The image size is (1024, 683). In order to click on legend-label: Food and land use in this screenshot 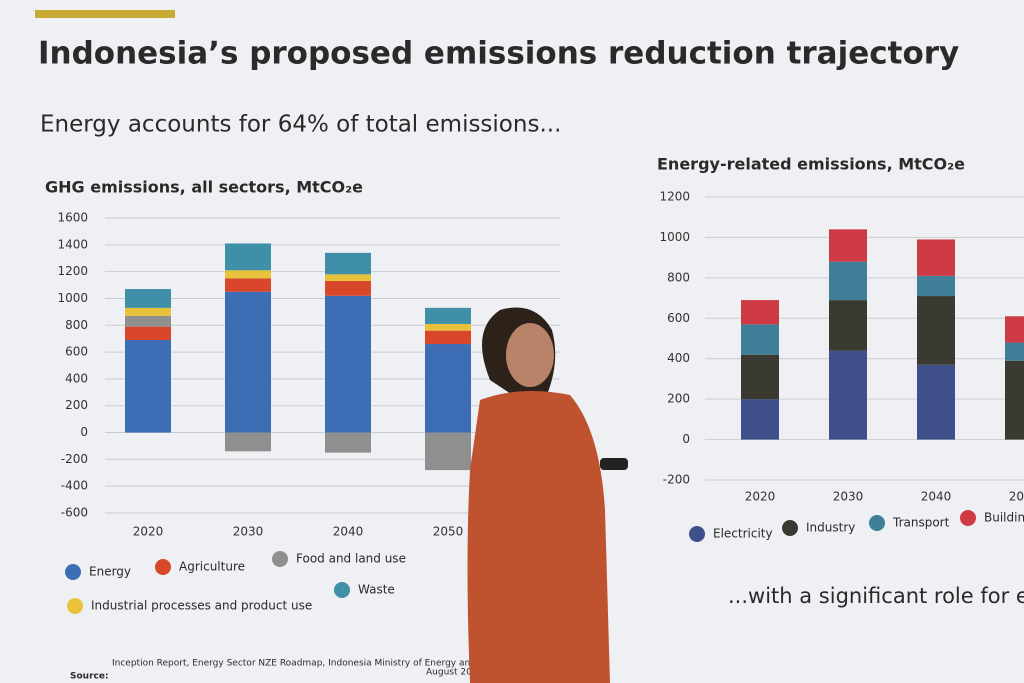, I will do `click(351, 559)`.